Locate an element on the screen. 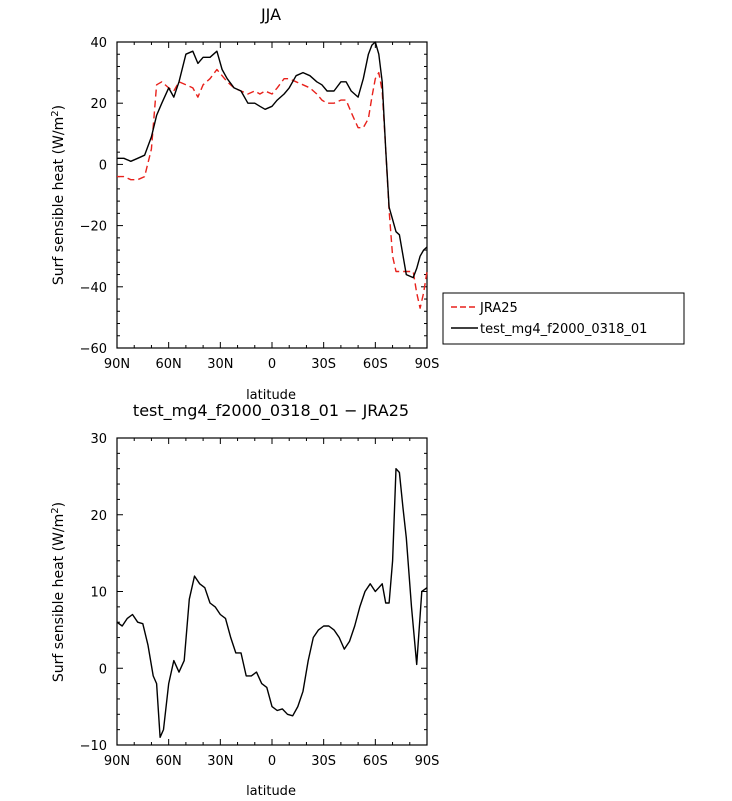 This screenshot has width=732, height=801. series-line-difference is located at coordinates (272, 603).